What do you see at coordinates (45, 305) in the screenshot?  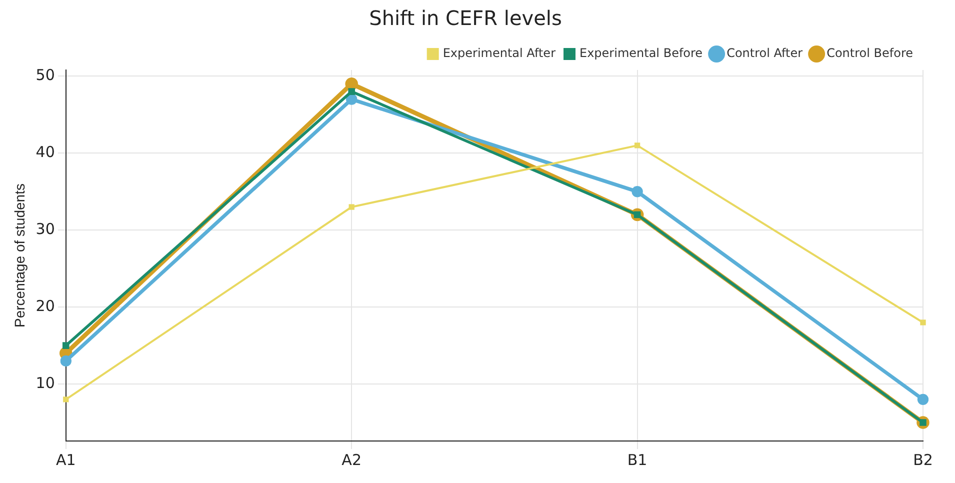 I see `y-tick-label: 20` at bounding box center [45, 305].